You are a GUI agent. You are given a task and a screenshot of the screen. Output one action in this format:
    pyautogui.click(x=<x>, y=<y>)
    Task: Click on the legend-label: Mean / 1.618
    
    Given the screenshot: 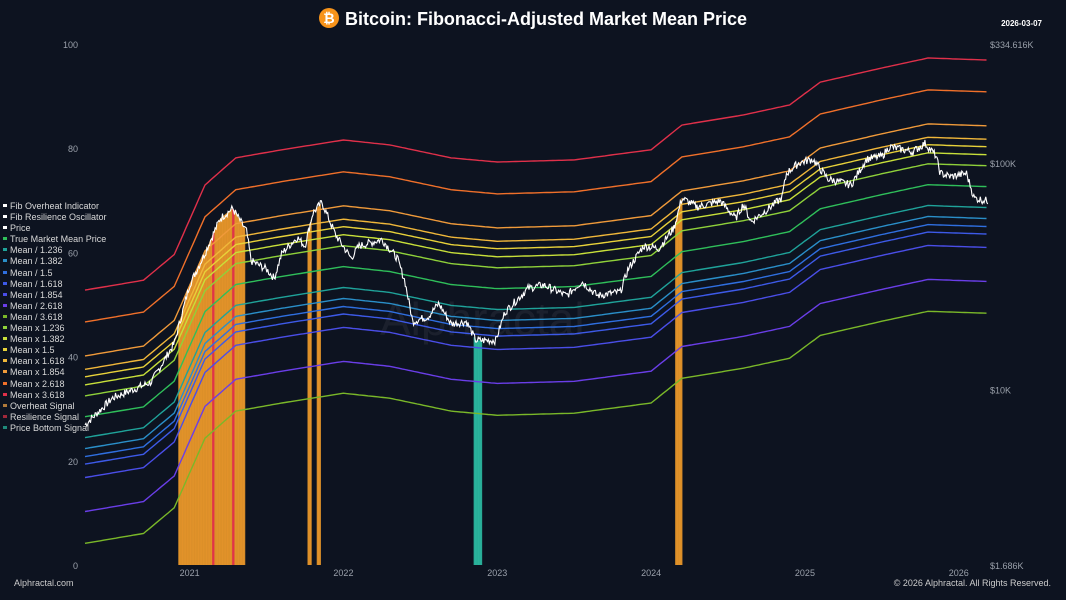 What is the action you would take?
    pyautogui.click(x=36, y=283)
    